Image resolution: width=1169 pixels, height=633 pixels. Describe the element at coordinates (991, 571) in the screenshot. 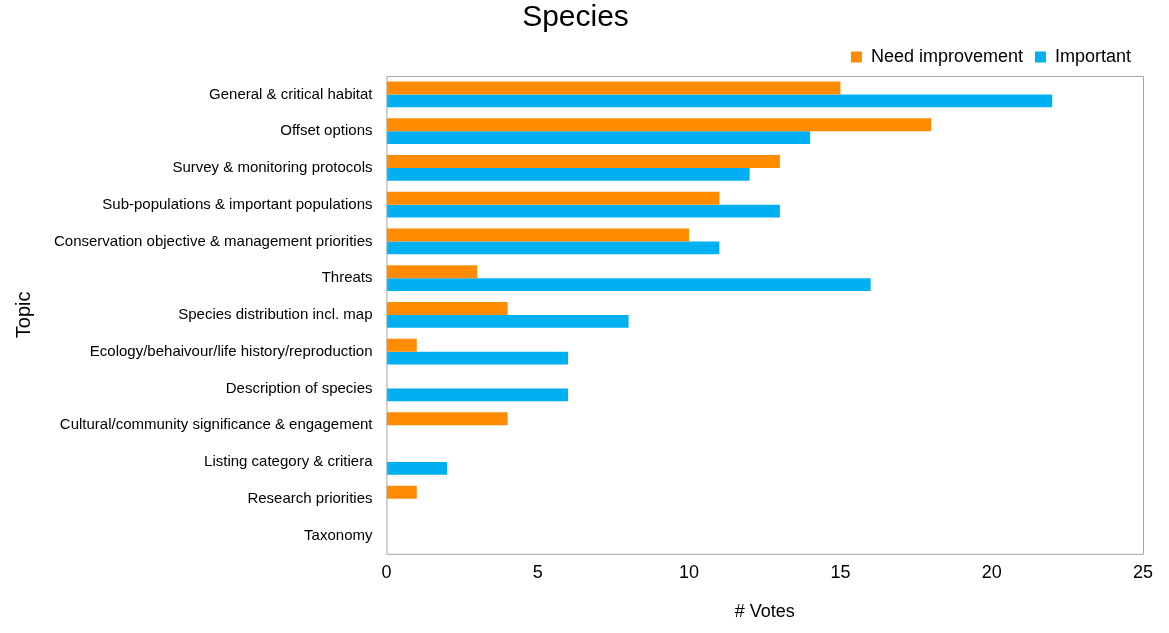

I see `x-tick-label: 20` at that location.